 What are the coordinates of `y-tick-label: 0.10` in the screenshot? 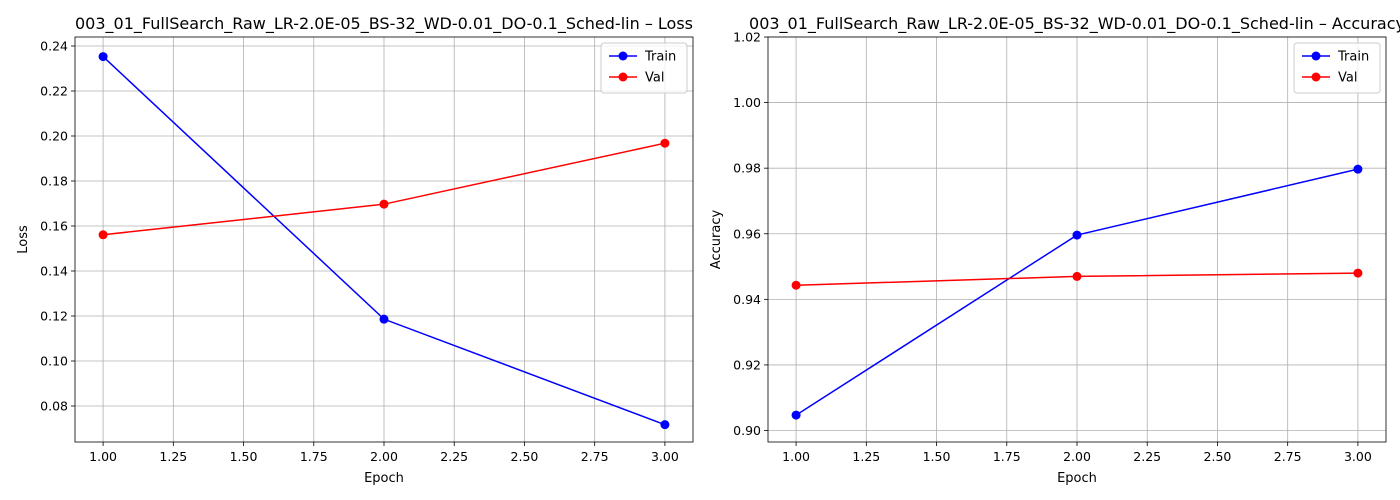 It's located at (54, 361).